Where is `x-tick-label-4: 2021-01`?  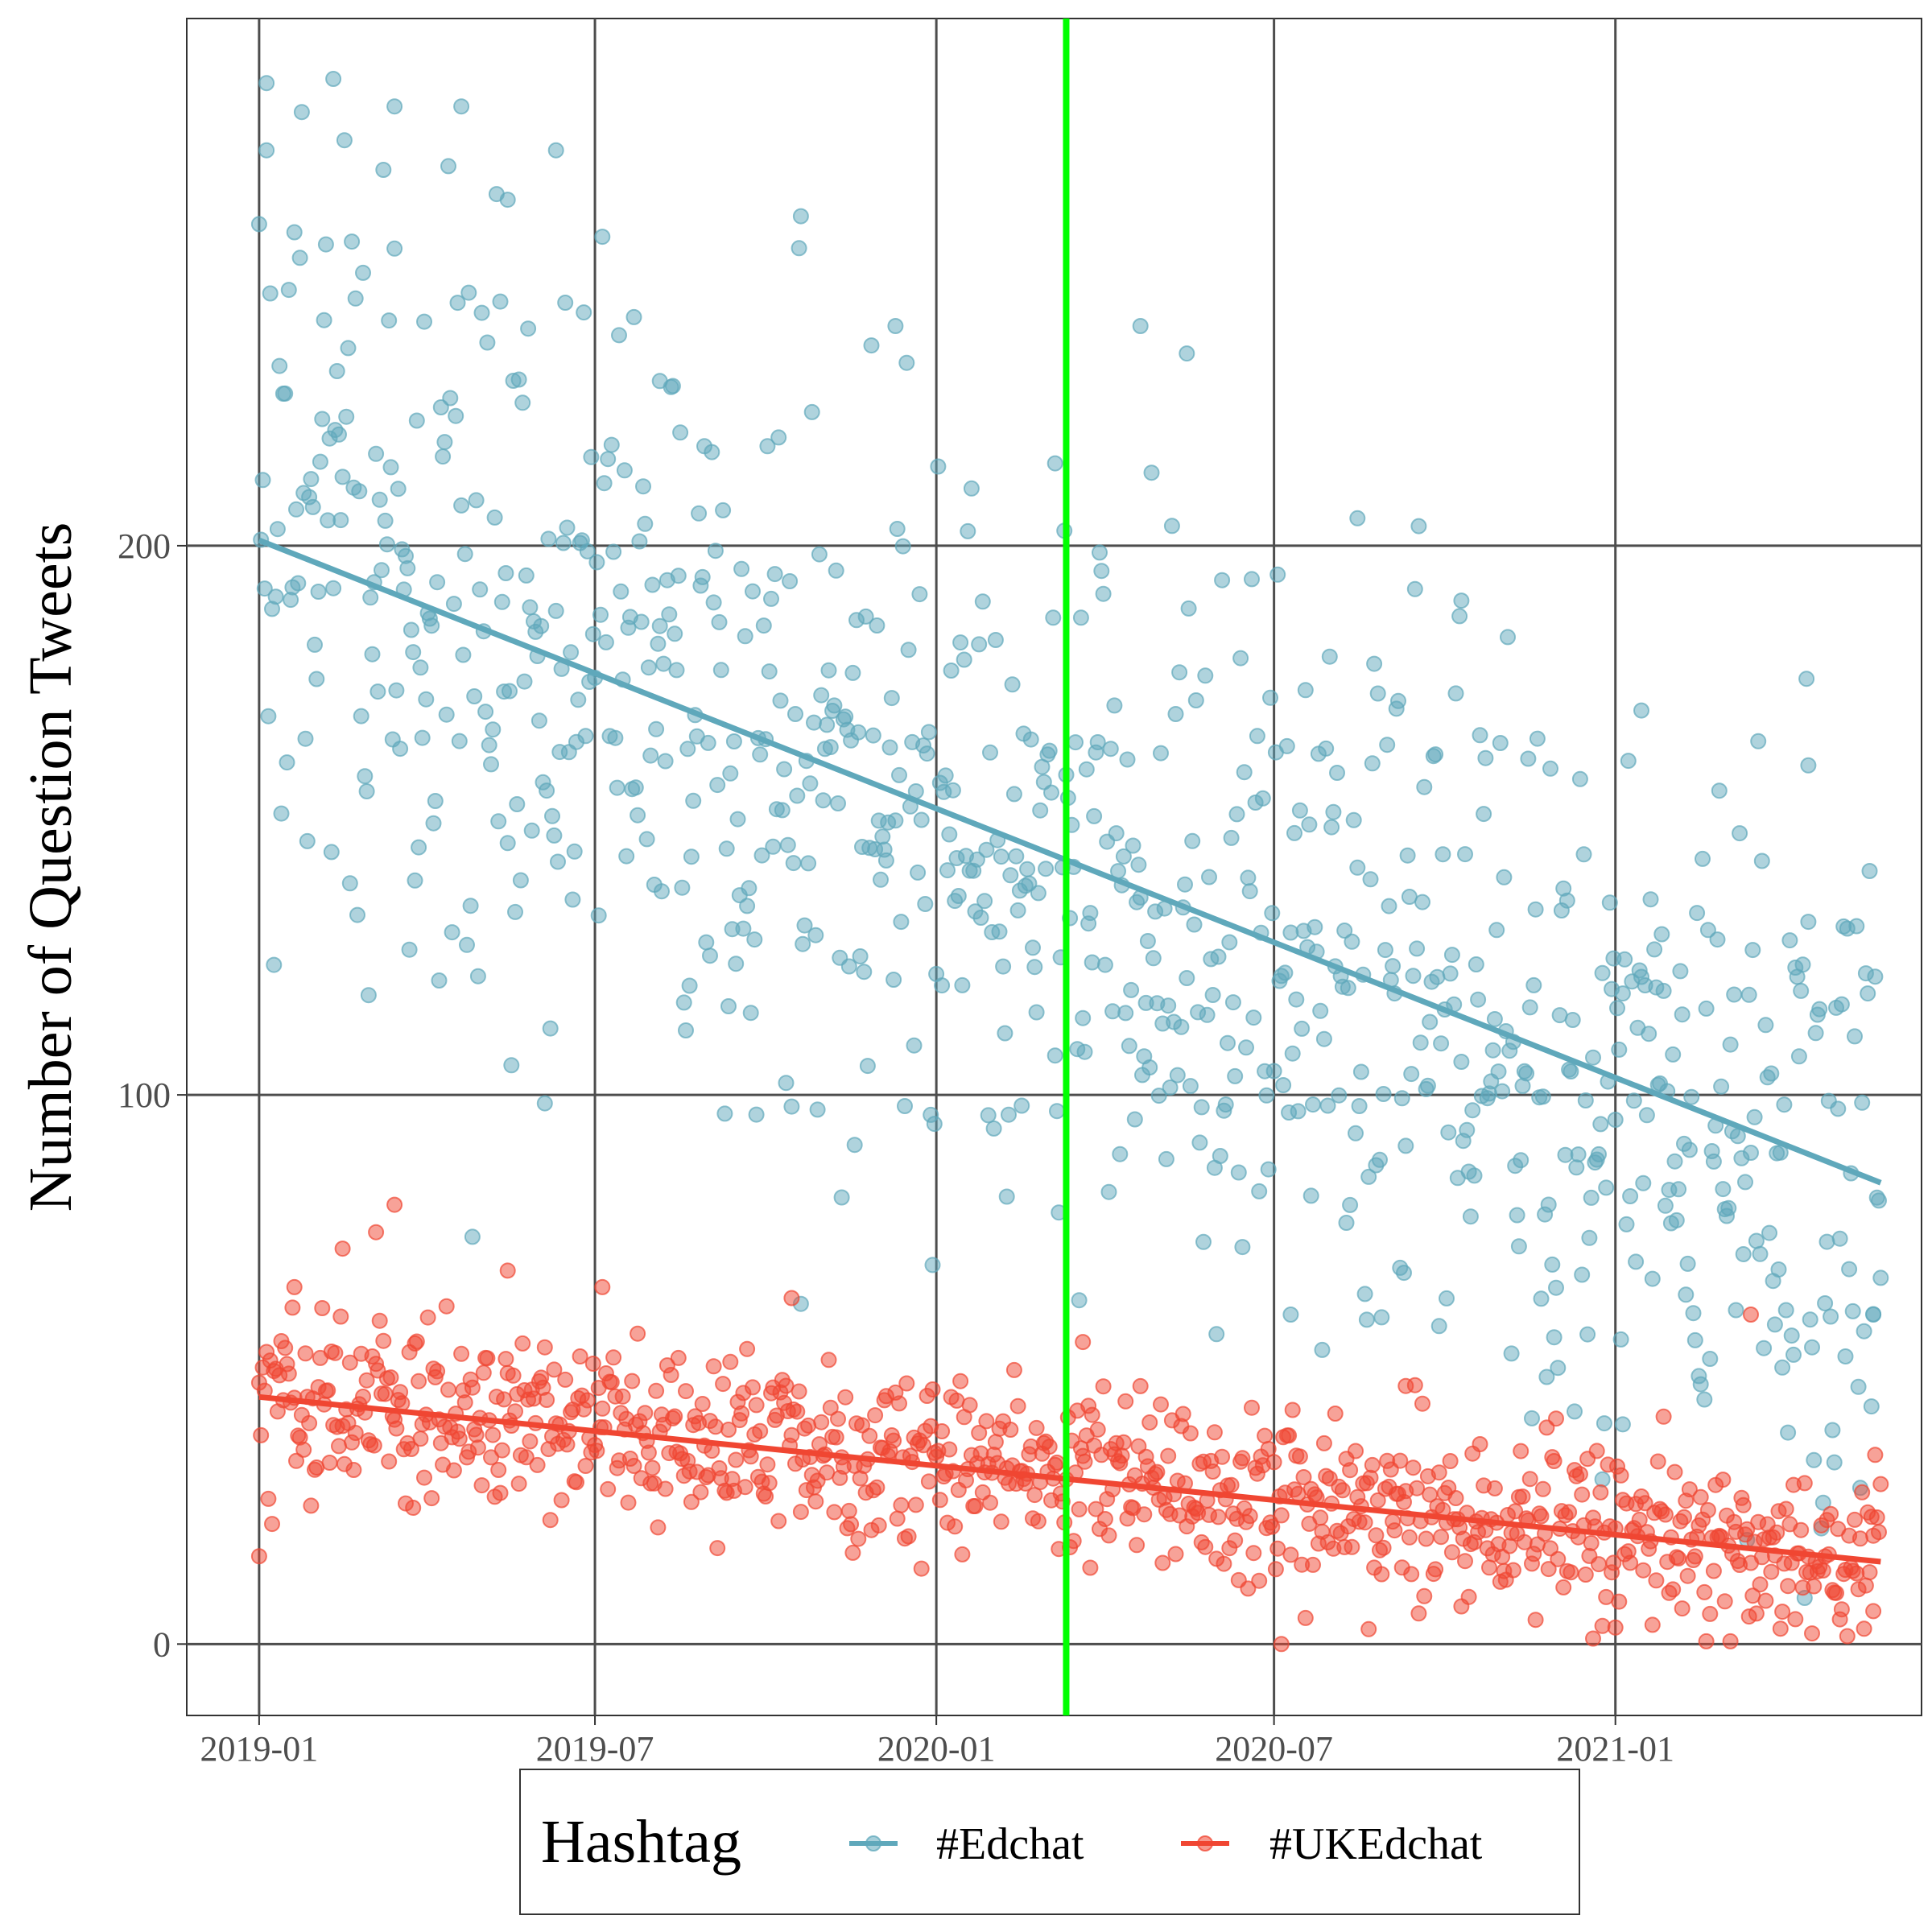
x-tick-label-4: 2021-01 is located at coordinates (1615, 1749).